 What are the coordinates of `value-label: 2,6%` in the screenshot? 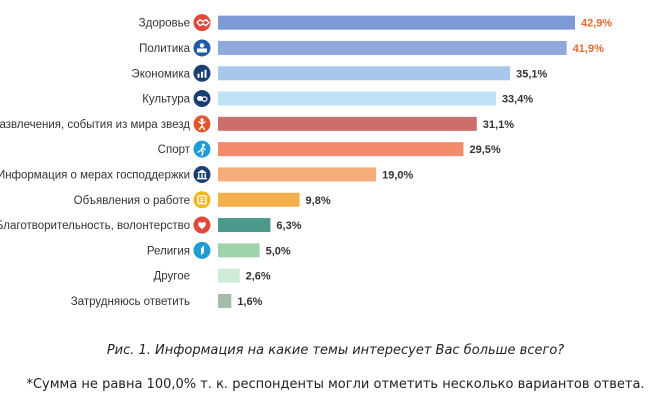 It's located at (258, 277).